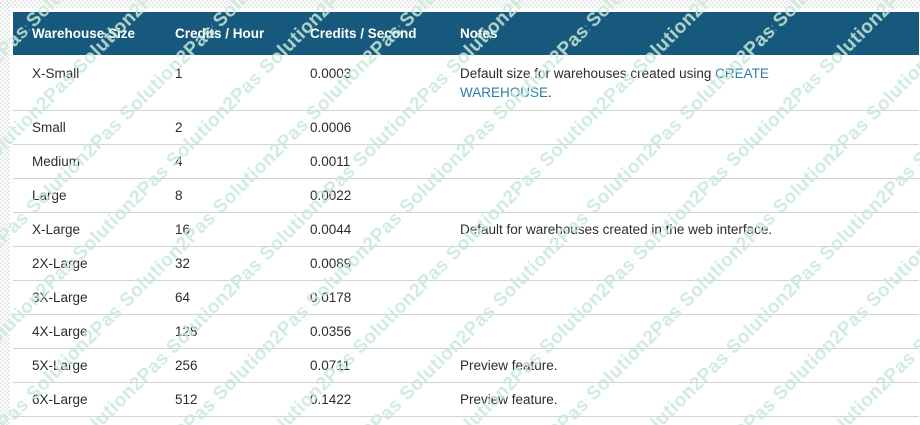 The height and width of the screenshot is (425, 920). I want to click on credits-hour-cell: 64, so click(227, 297).